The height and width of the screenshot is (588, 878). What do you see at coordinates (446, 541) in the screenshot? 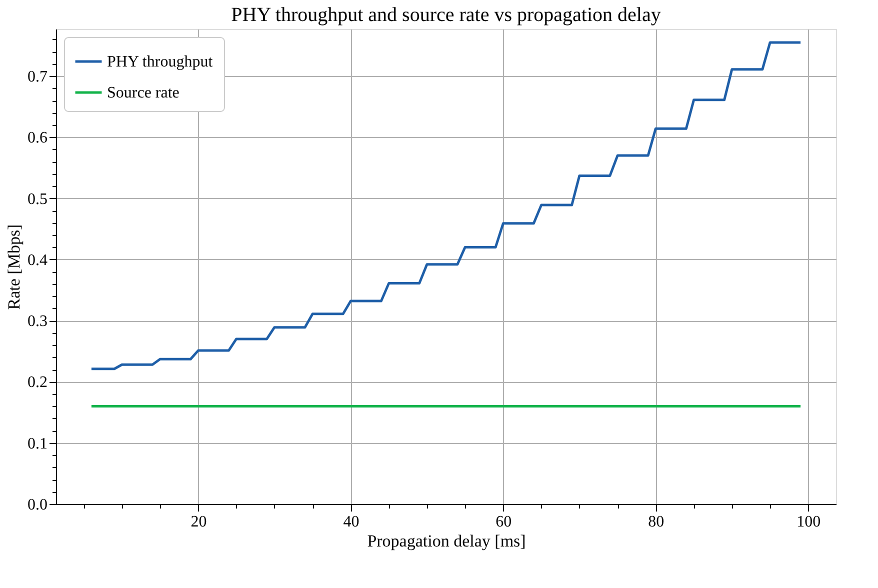
I see `x-axis-title: Propagation delay [ms]` at bounding box center [446, 541].